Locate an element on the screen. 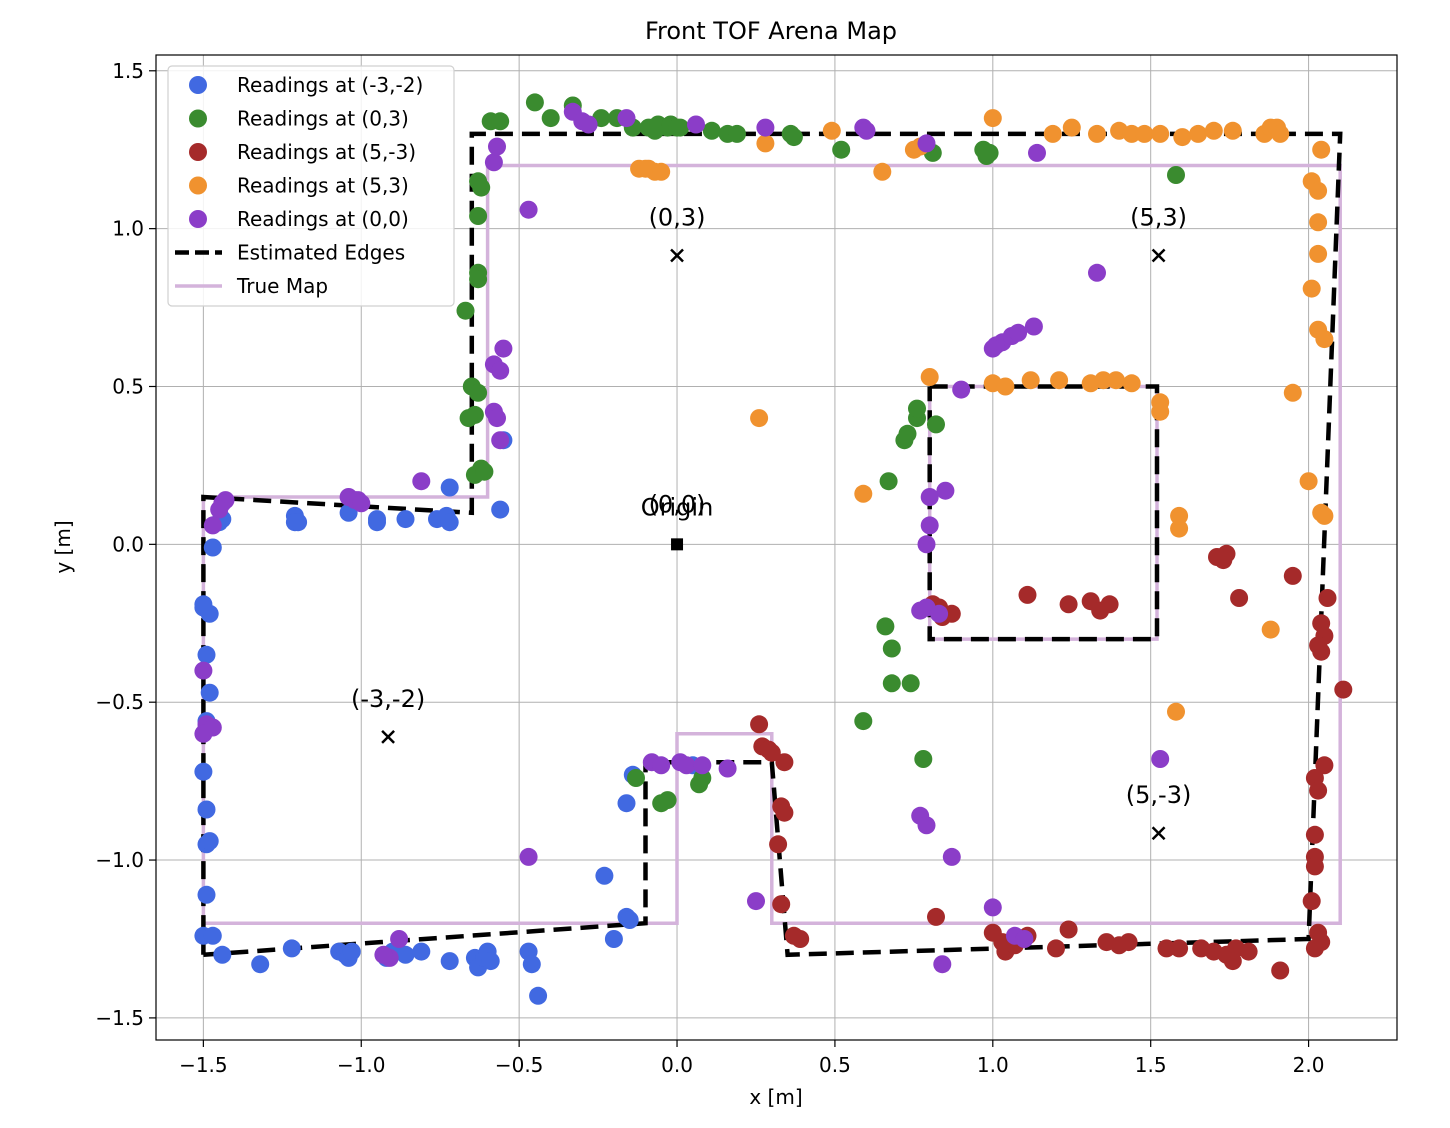  pose-label: (5,3) is located at coordinates (1158, 217).